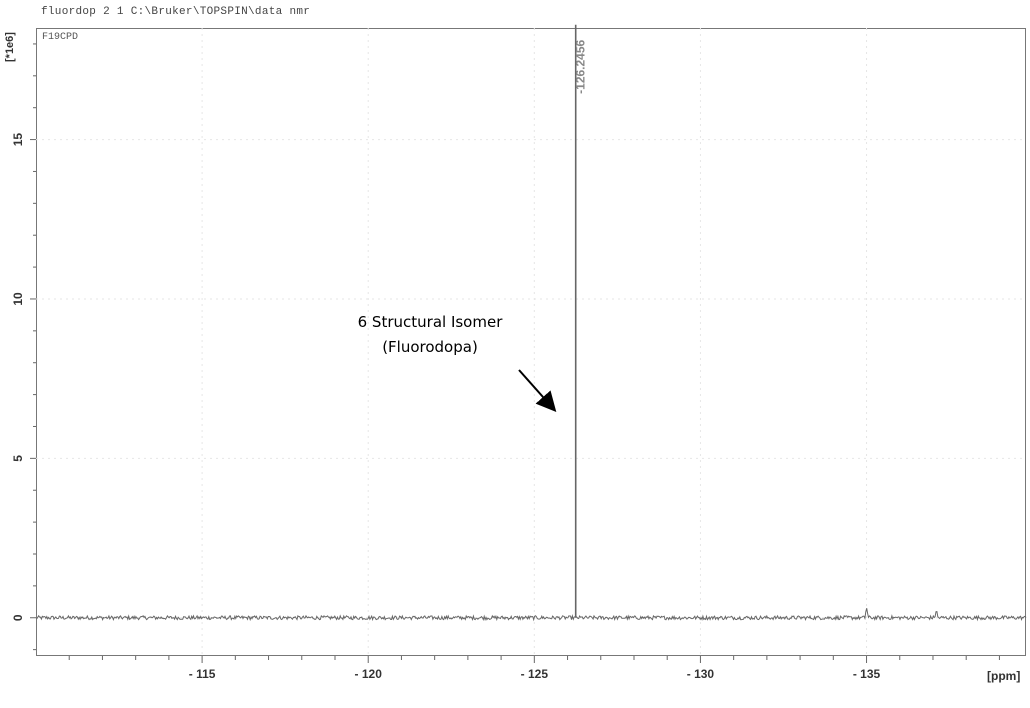 This screenshot has width=1030, height=708. What do you see at coordinates (18, 617) in the screenshot?
I see `y-tick-label: 0` at bounding box center [18, 617].